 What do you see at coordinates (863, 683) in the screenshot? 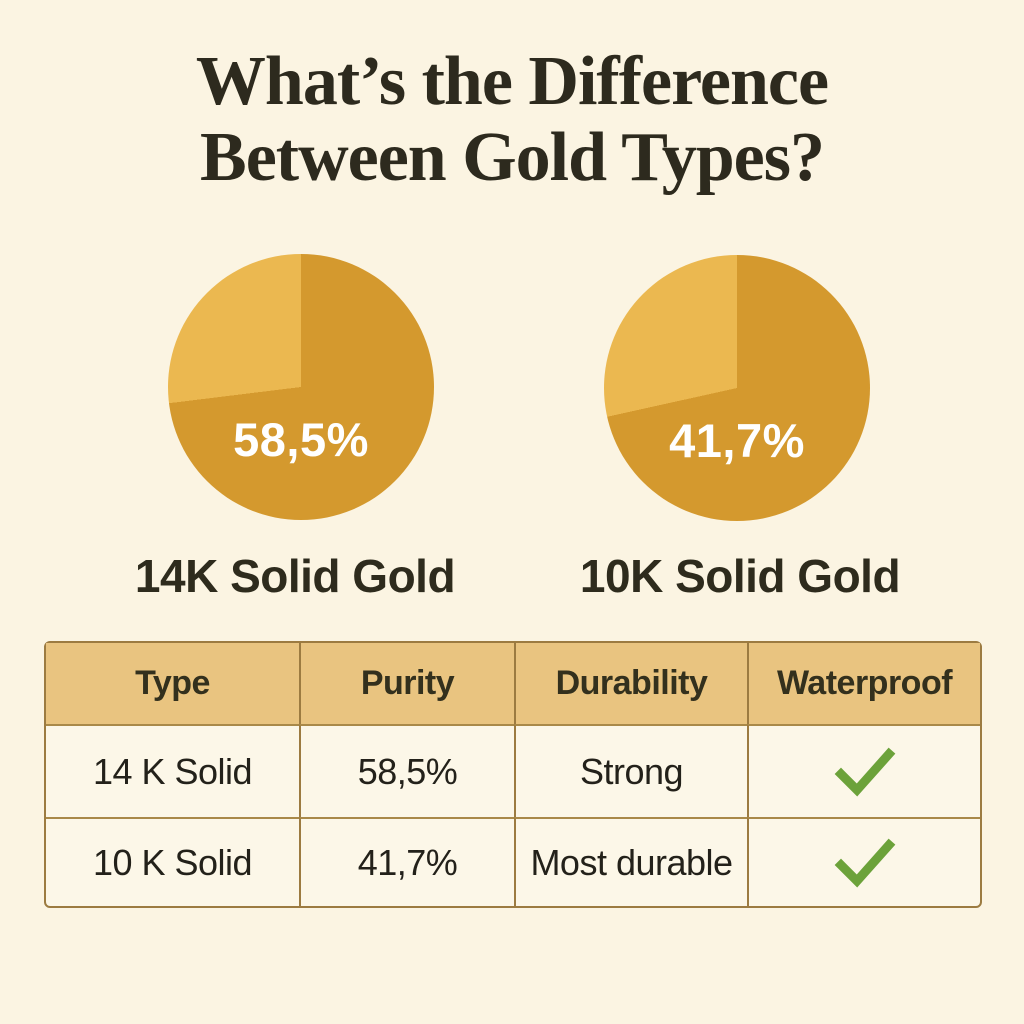
I see `table-header-waterproof: Waterproof` at bounding box center [863, 683].